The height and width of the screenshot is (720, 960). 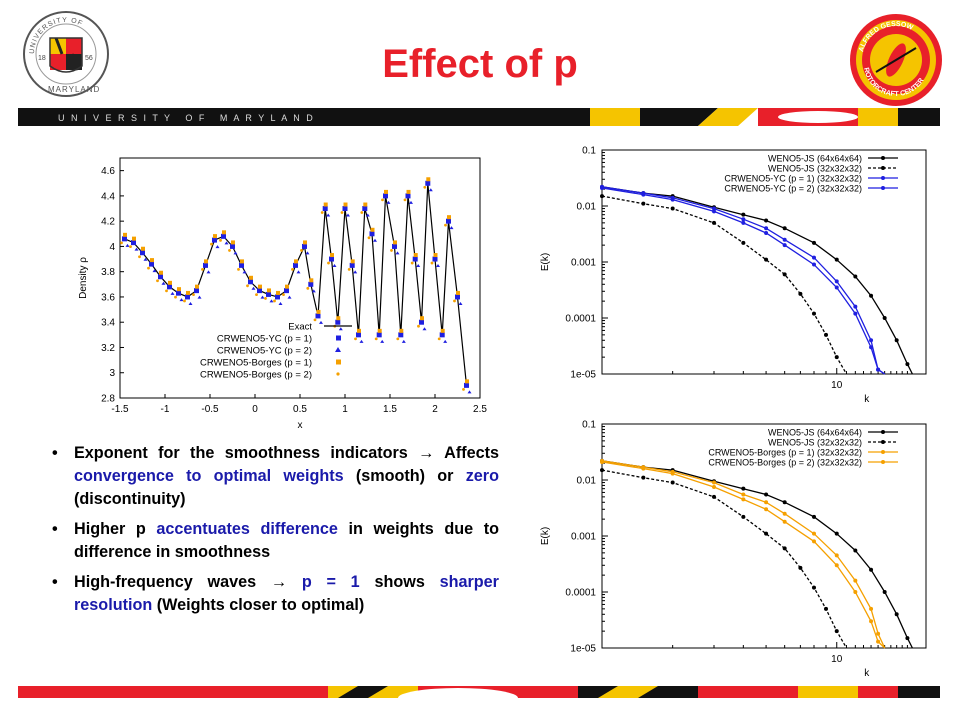 What do you see at coordinates (883, 462) in the screenshot?
I see `legend-marker` at bounding box center [883, 462].